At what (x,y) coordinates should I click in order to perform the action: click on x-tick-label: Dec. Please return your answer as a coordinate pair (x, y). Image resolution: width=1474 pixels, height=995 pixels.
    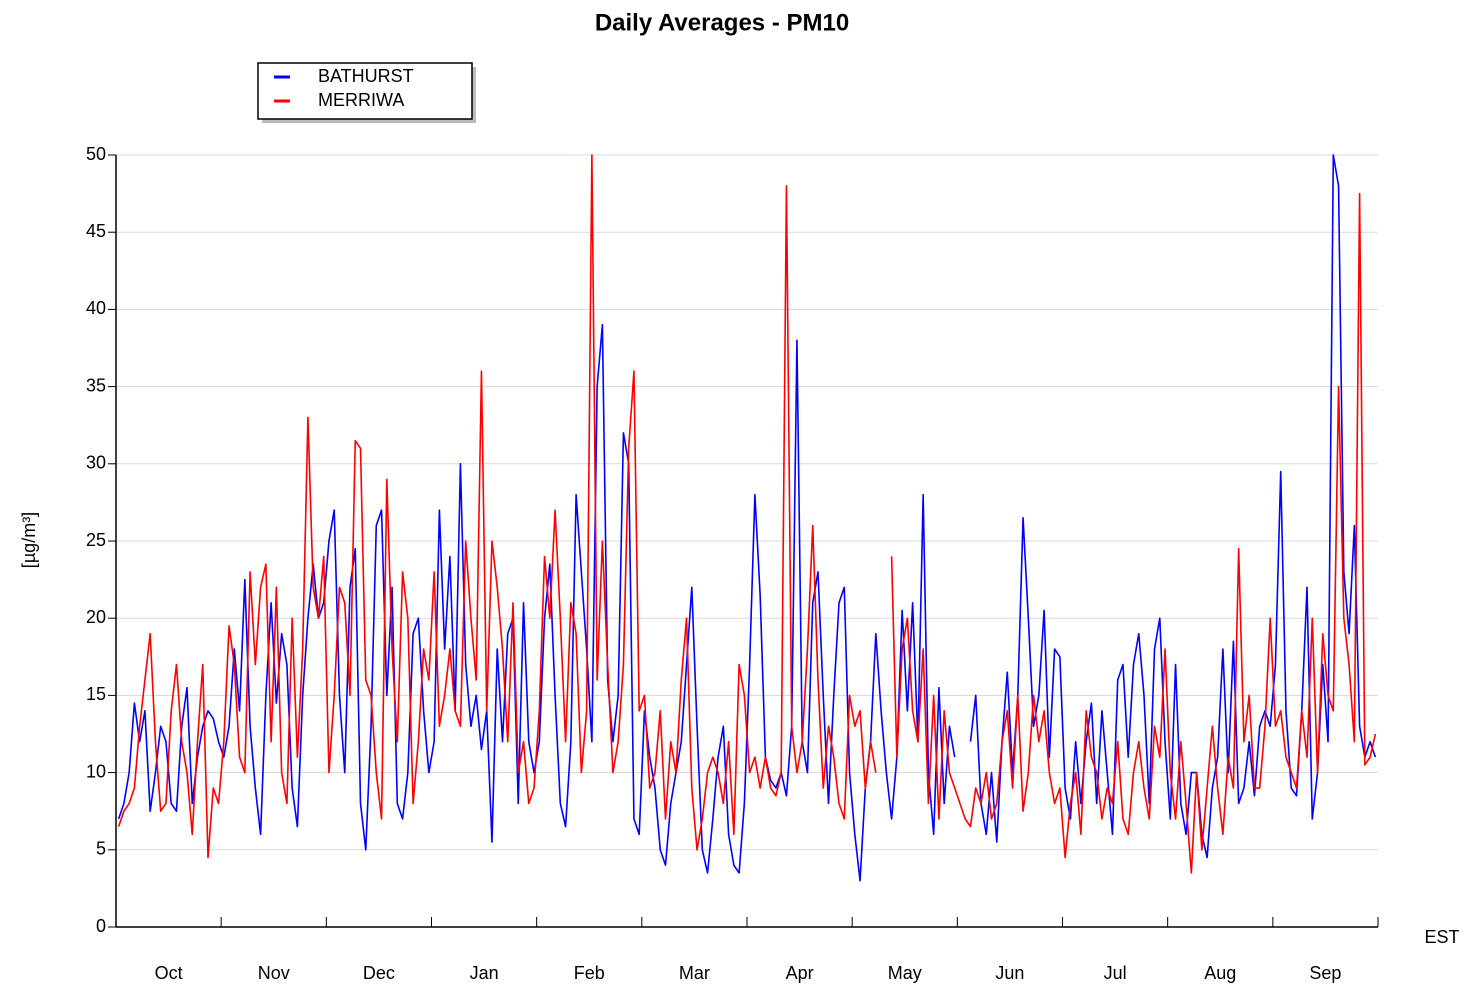
    Looking at the image, I should click on (379, 973).